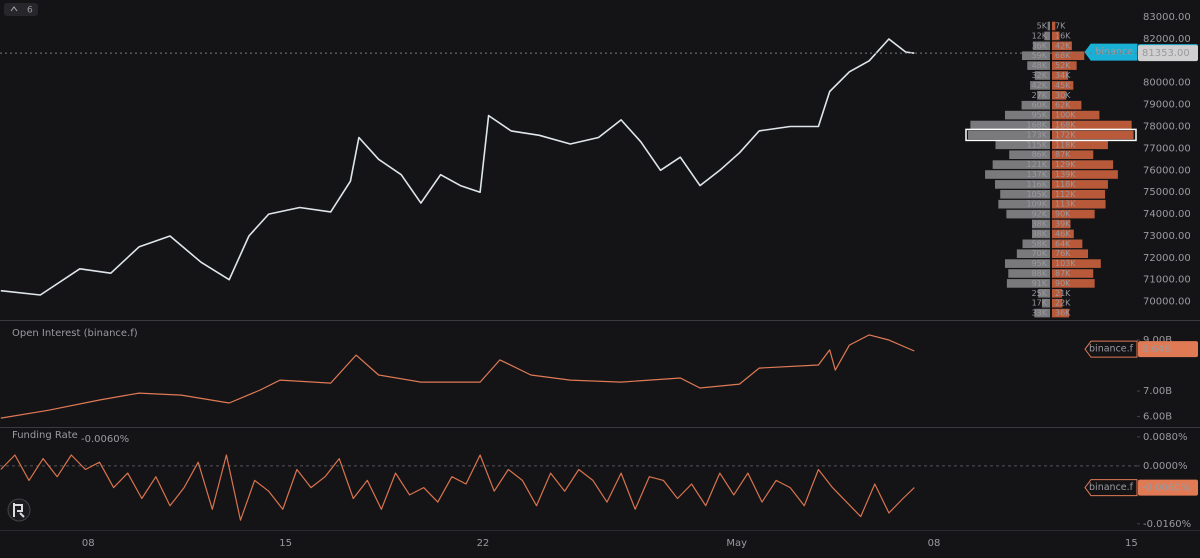 This screenshot has width=1200, height=558. I want to click on bid-label: 12K, so click(1040, 35).